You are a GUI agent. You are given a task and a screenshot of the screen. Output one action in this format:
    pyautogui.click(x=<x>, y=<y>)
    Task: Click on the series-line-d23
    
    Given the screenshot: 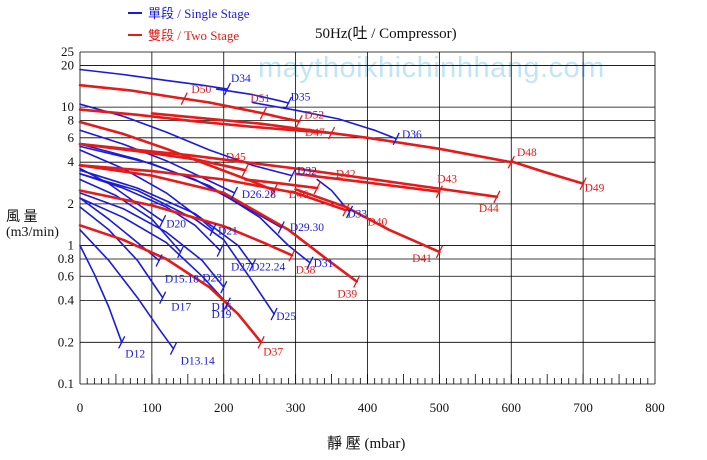 What is the action you would take?
    pyautogui.click(x=130, y=215)
    